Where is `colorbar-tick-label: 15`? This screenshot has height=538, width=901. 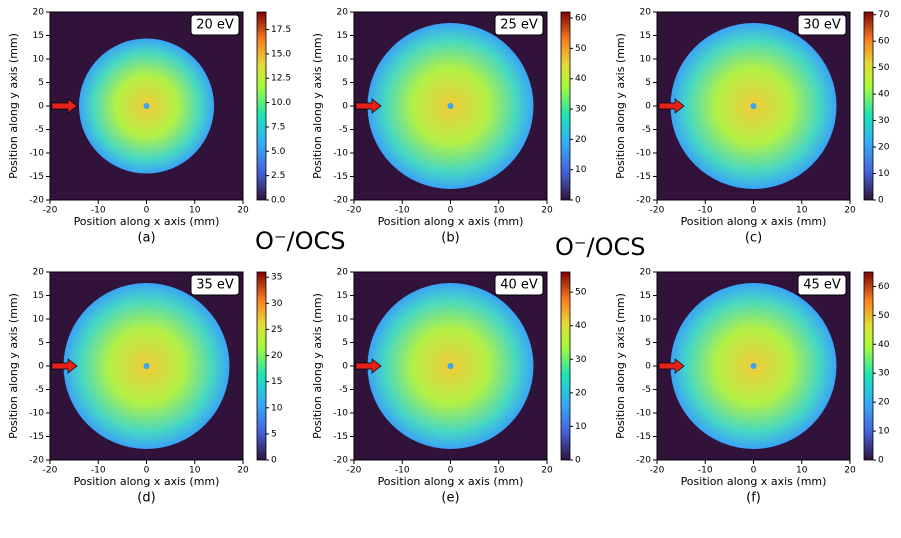
colorbar-tick-label: 15 is located at coordinates (276, 382).